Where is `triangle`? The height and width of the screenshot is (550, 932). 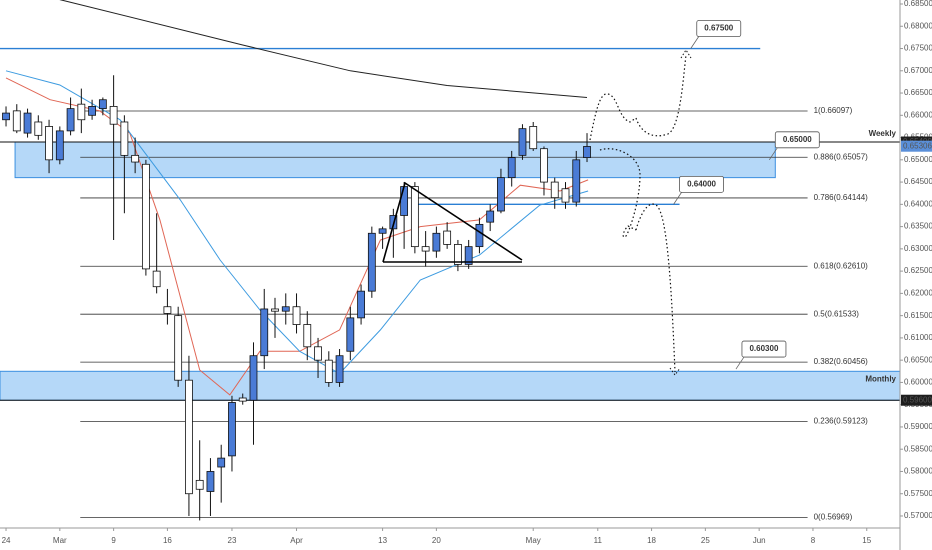 triangle is located at coordinates (452, 222).